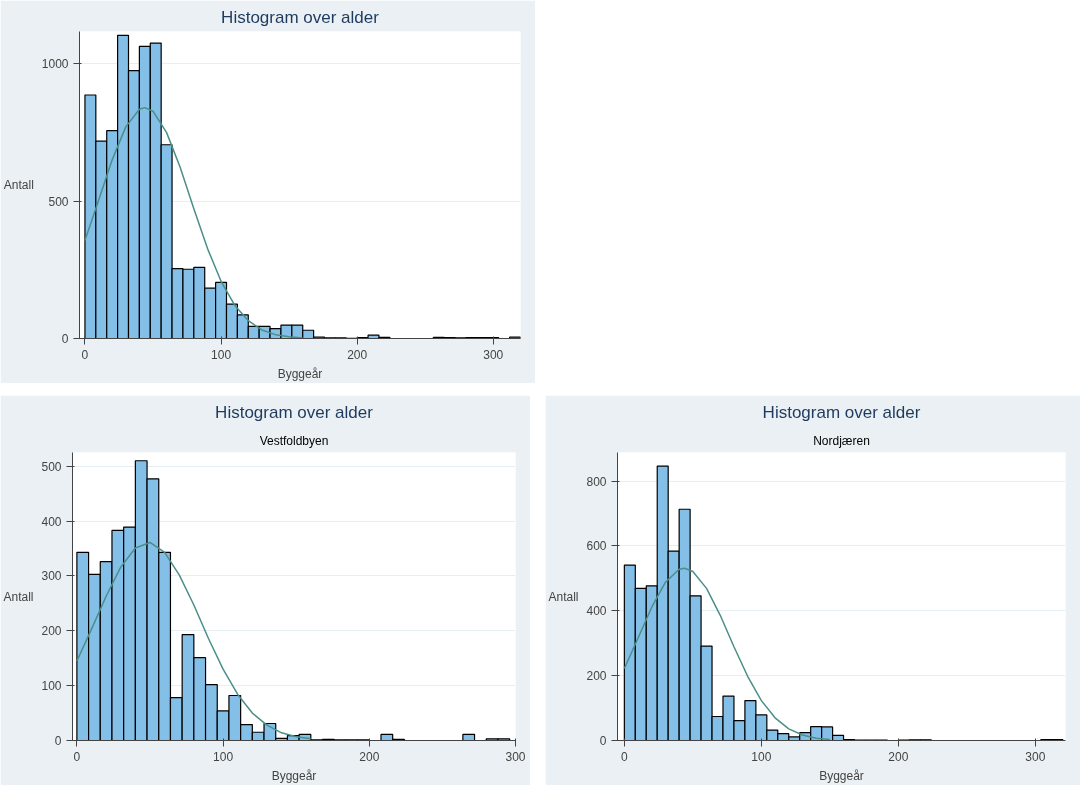 The image size is (1085, 787). What do you see at coordinates (596, 546) in the screenshot?
I see `y-tick-label: 600` at bounding box center [596, 546].